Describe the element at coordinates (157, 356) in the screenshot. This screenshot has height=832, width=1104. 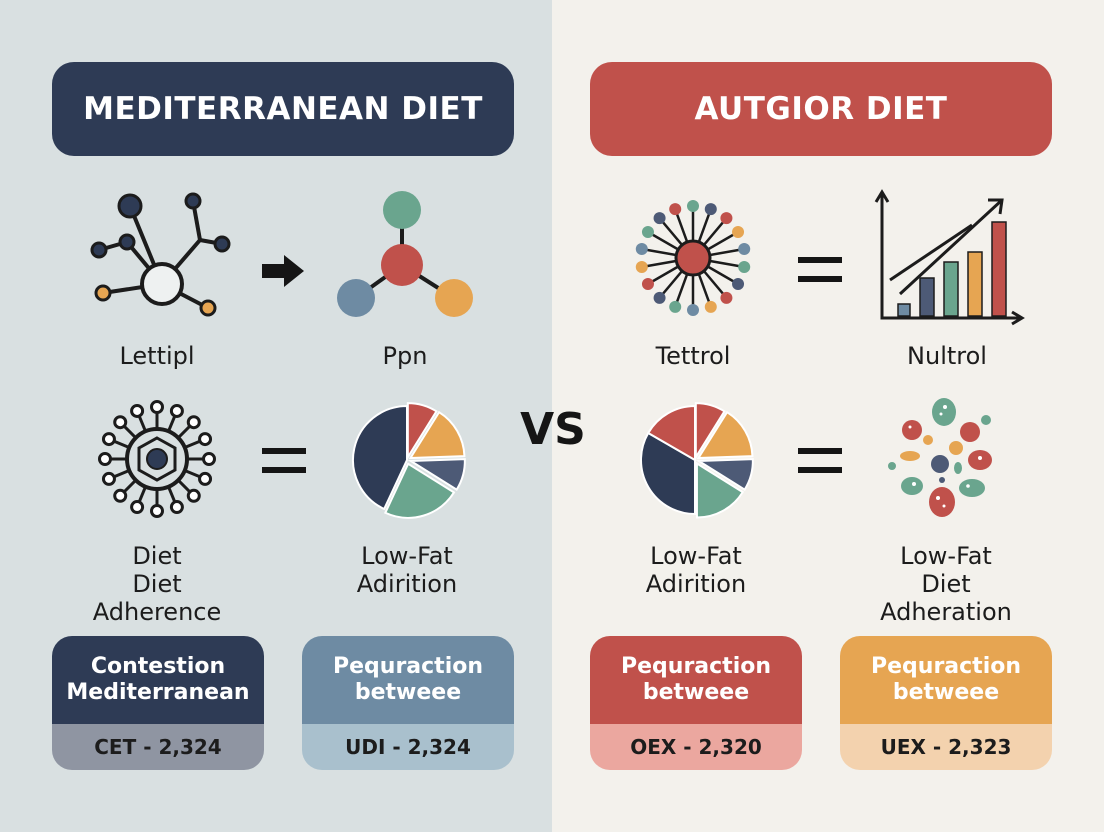
I see `left-row1-label-a: Lettipl` at that location.